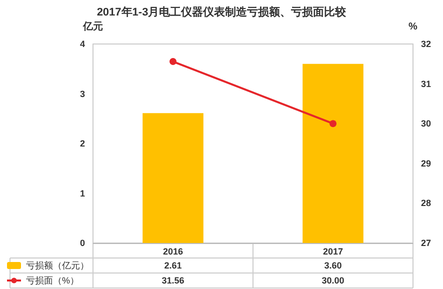  Describe the element at coordinates (82, 193) in the screenshot. I see `y-tick-label: 1` at that location.